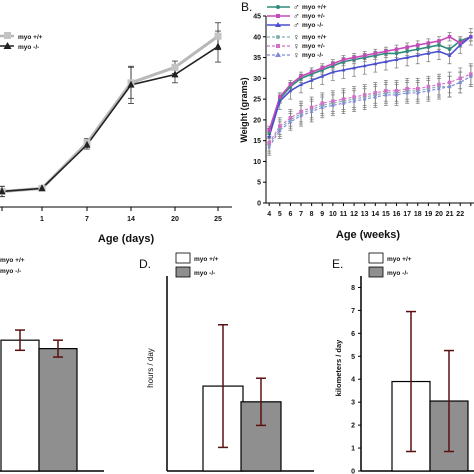  What do you see at coordinates (257, 37) in the screenshot?
I see `y-tick-label: 40` at bounding box center [257, 37].